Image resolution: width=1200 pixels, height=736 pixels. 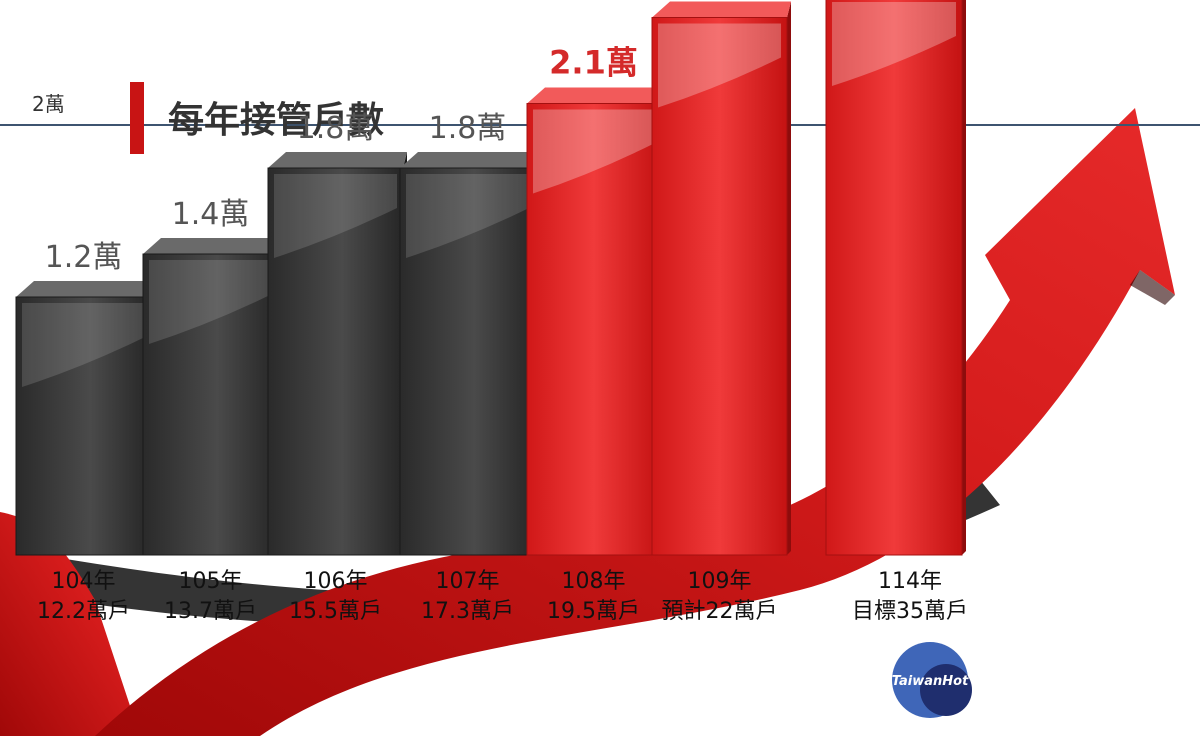 I want to click on bar-value-label: 2.1萬, so click(x=593, y=63).